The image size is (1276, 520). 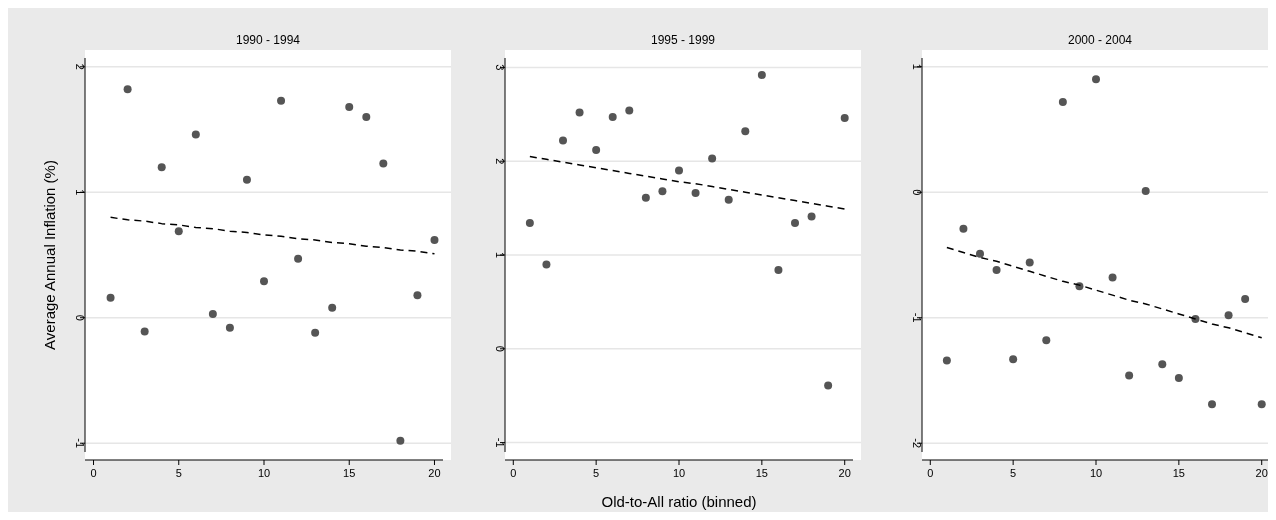 I want to click on y-tick-label: 3, so click(x=500, y=67).